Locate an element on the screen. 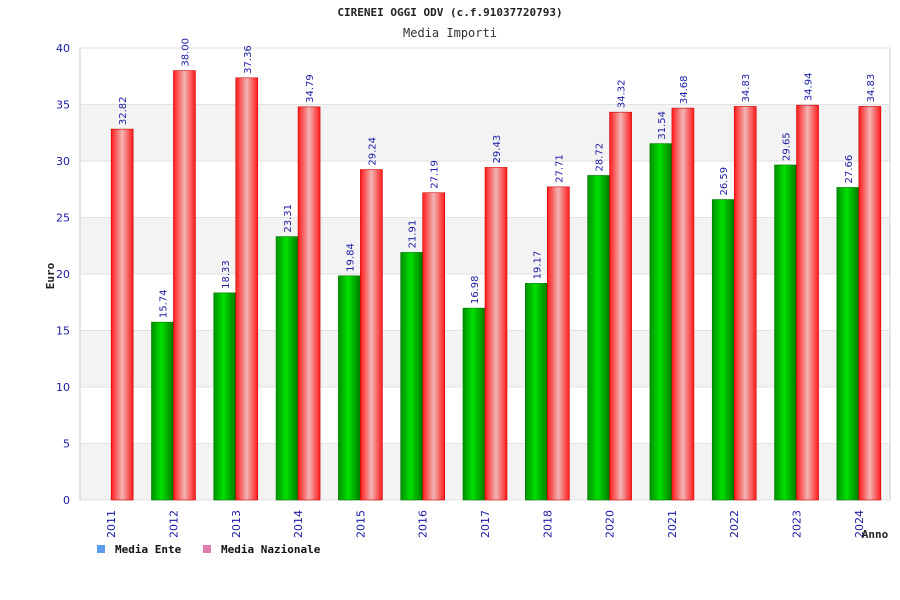 This screenshot has width=900, height=600. value-label: 16.98 is located at coordinates (475, 289).